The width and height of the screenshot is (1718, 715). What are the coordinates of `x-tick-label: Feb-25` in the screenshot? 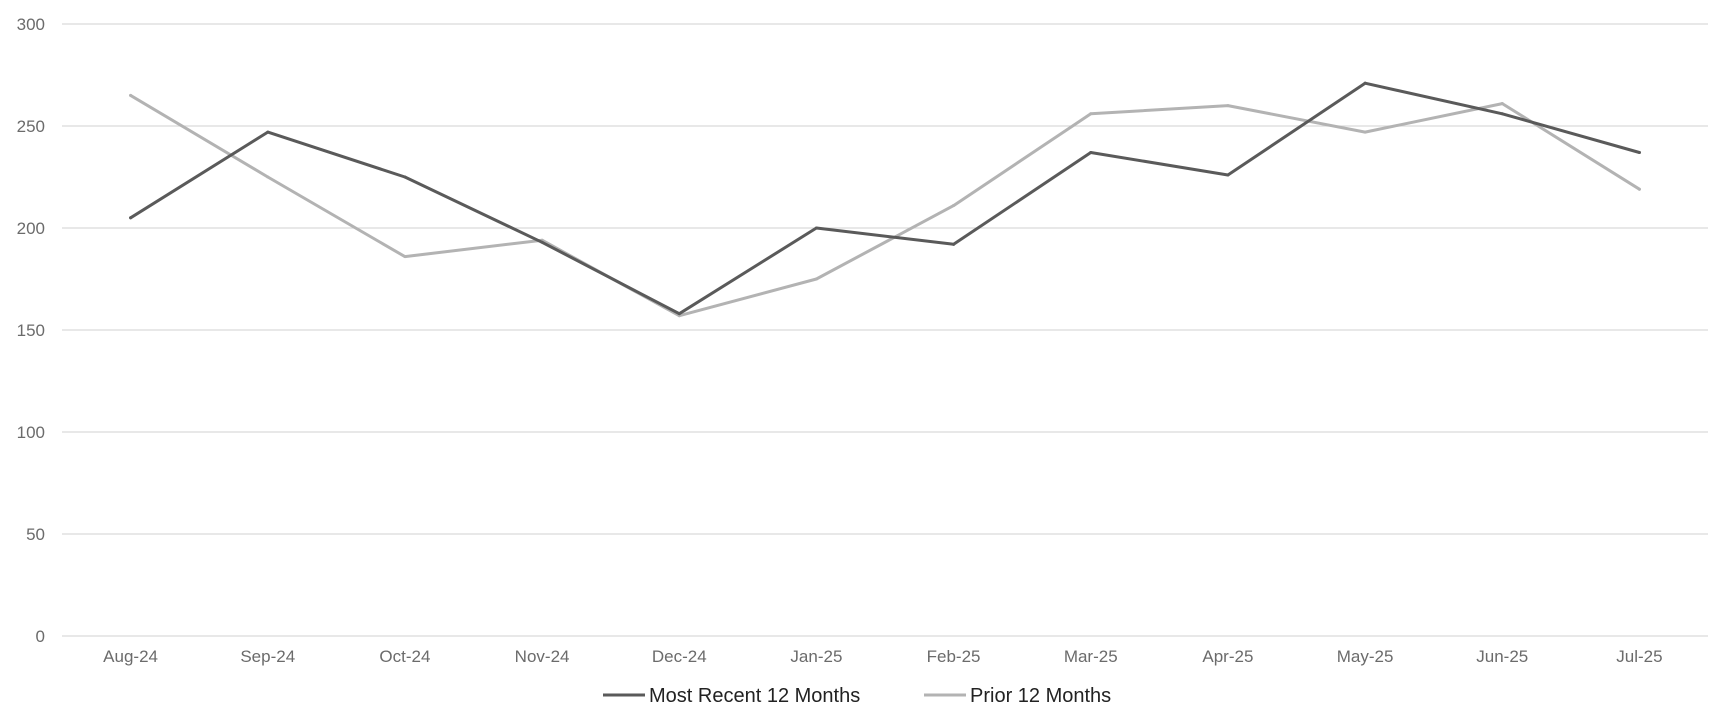 It's located at (954, 656).